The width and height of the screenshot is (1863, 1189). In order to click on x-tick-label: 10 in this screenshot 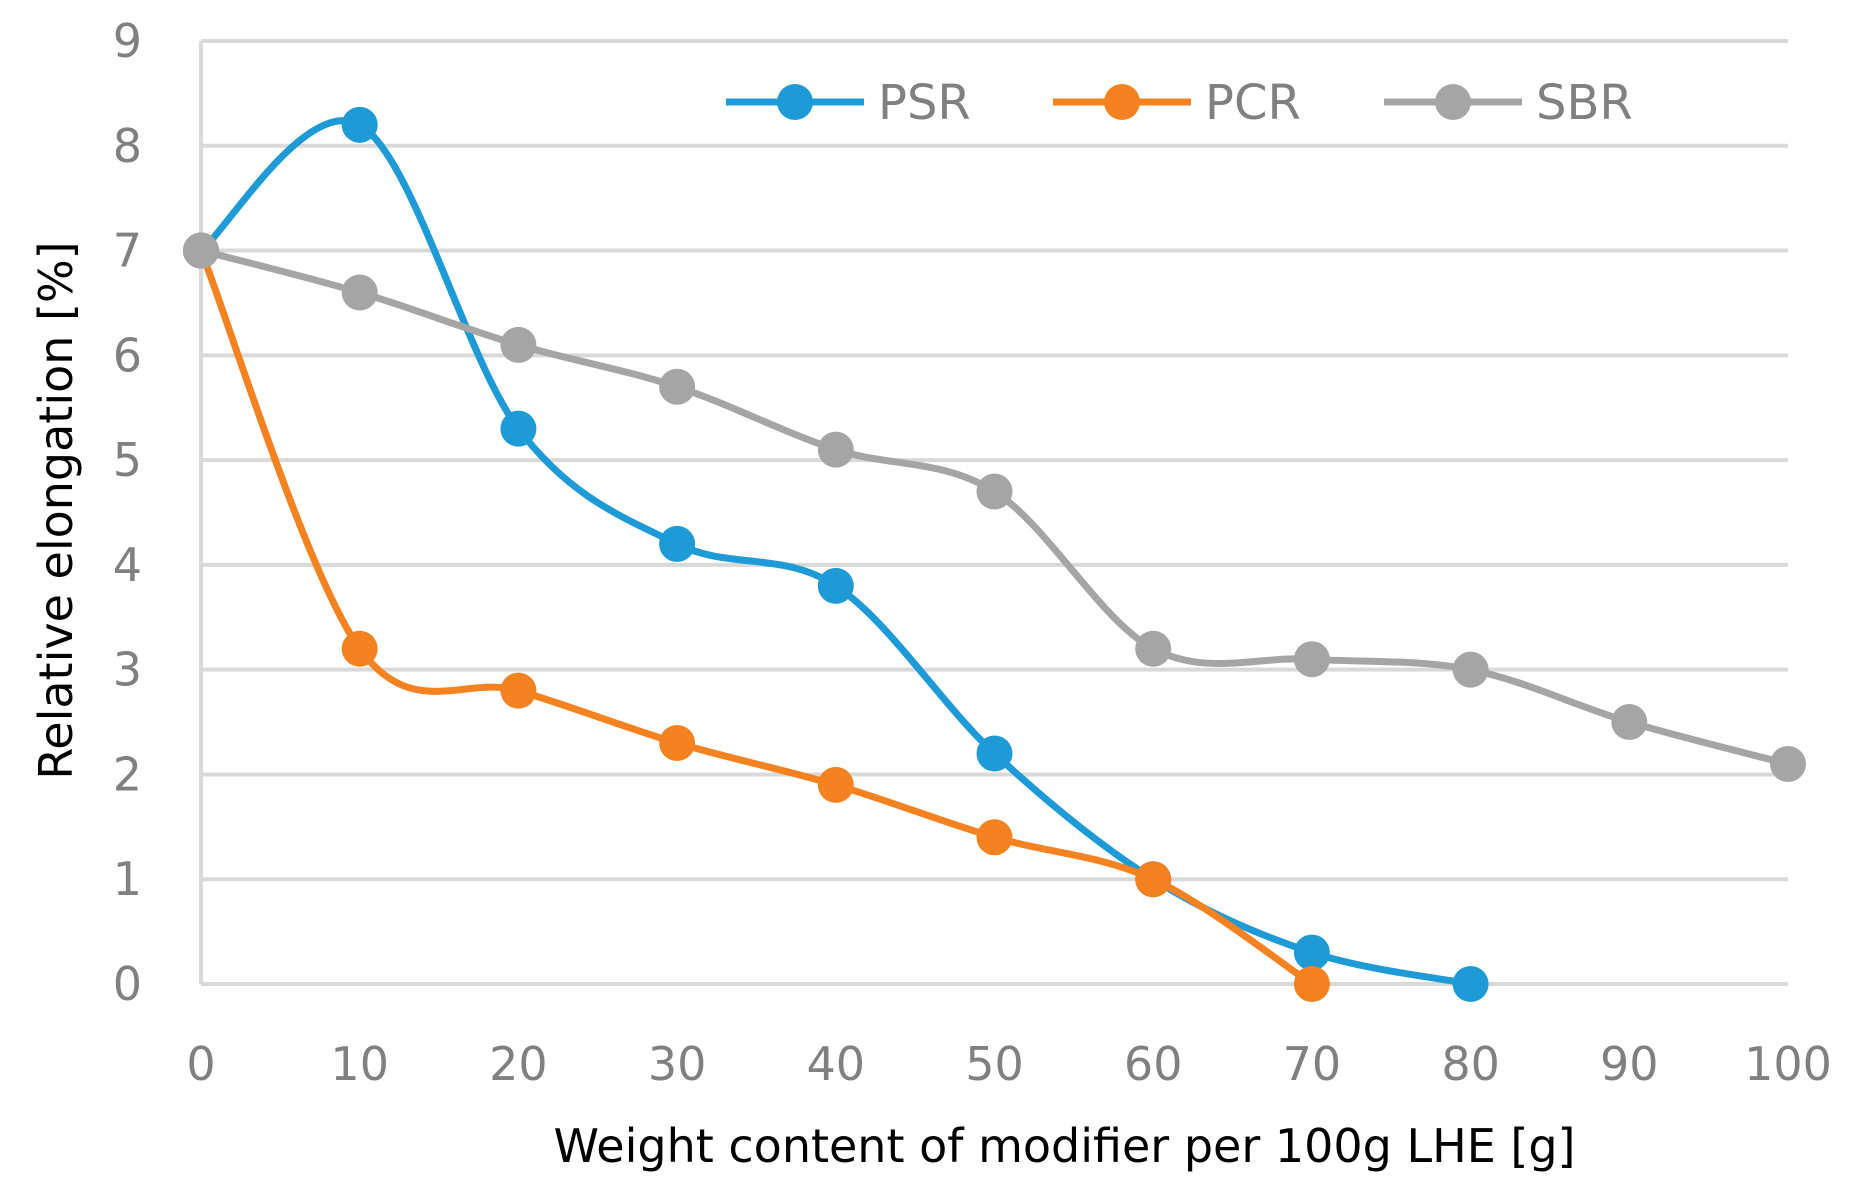, I will do `click(359, 1064)`.